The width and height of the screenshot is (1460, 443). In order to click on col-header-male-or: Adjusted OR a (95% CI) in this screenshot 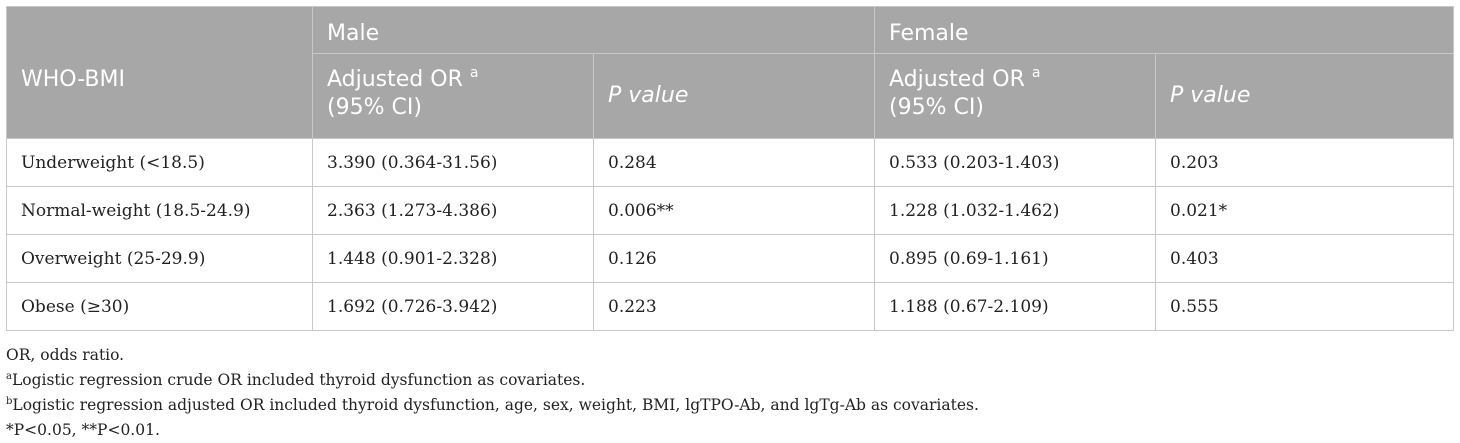, I will do `click(453, 96)`.